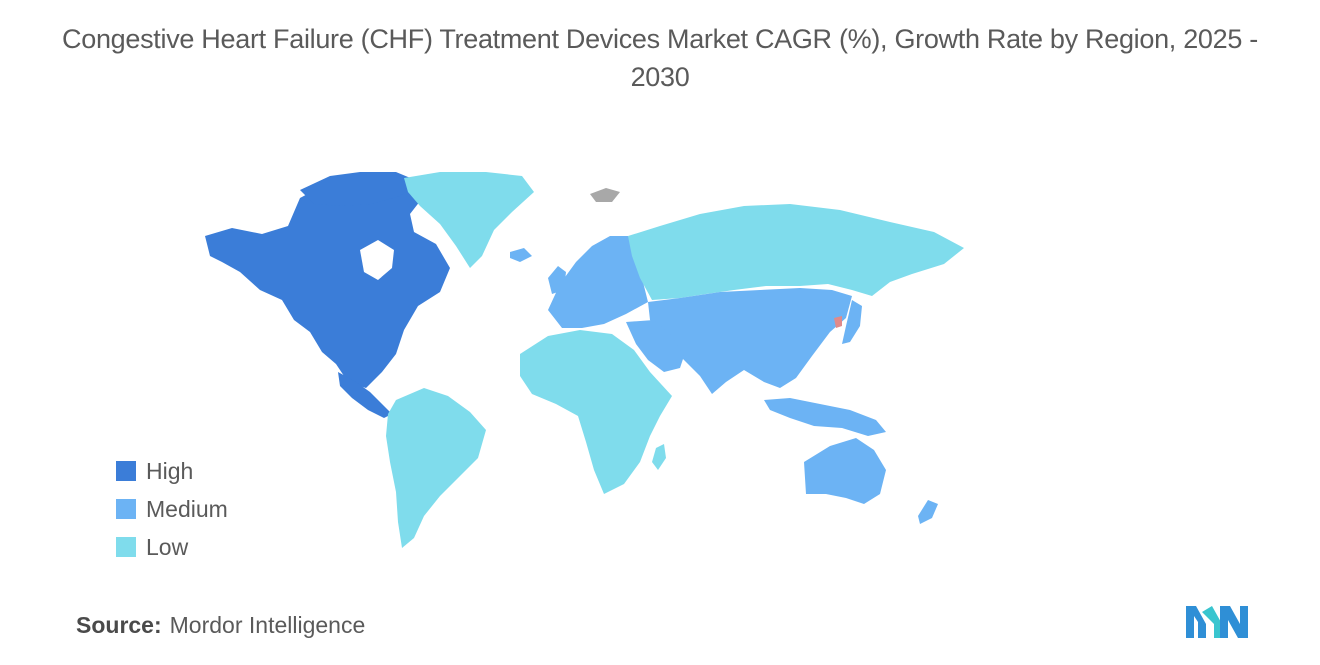 Image resolution: width=1320 pixels, height=665 pixels. I want to click on legend-swatch-low, so click(126, 547).